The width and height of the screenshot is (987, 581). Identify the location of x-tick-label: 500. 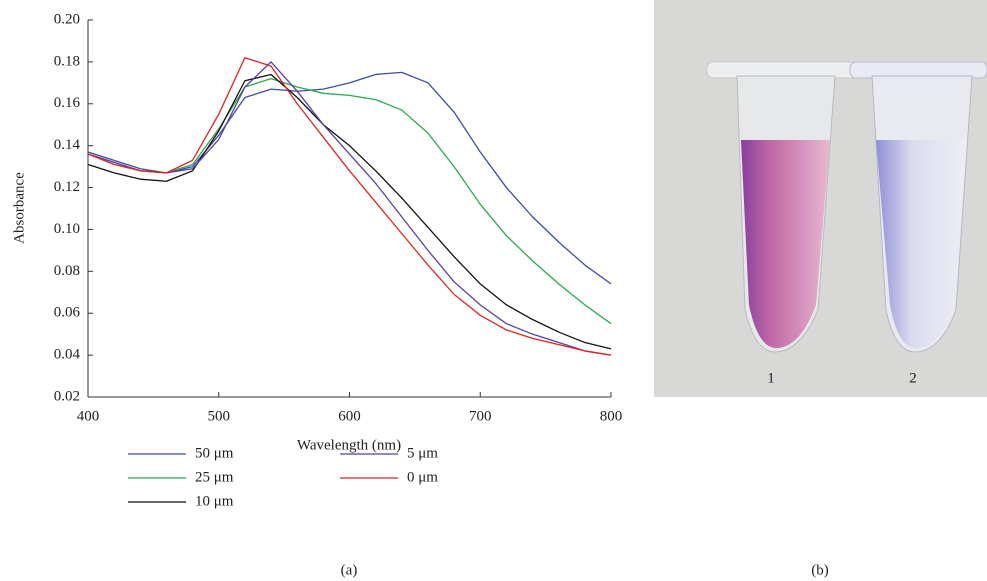
(219, 416).